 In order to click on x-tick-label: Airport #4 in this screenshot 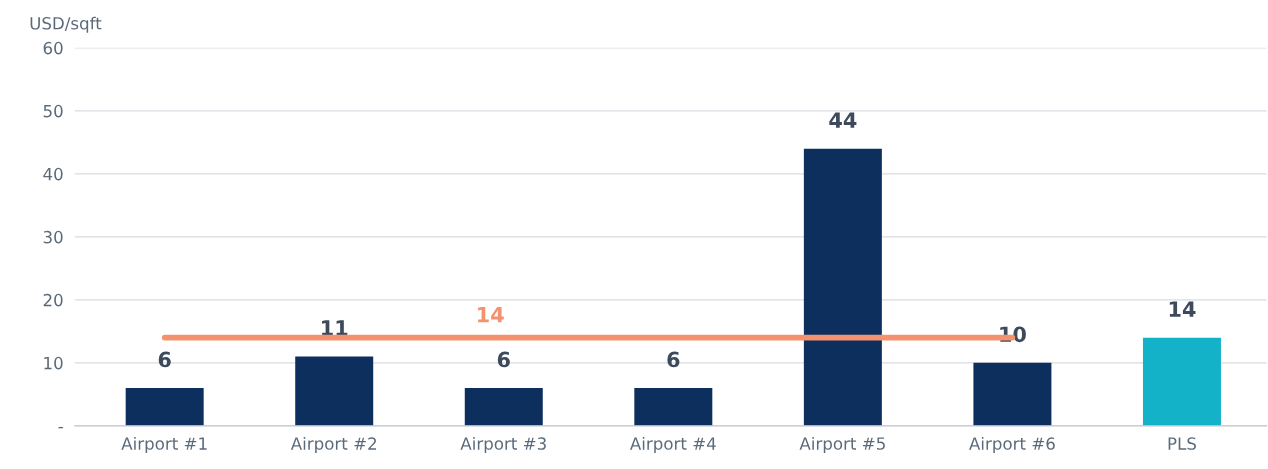, I will do `click(672, 445)`.